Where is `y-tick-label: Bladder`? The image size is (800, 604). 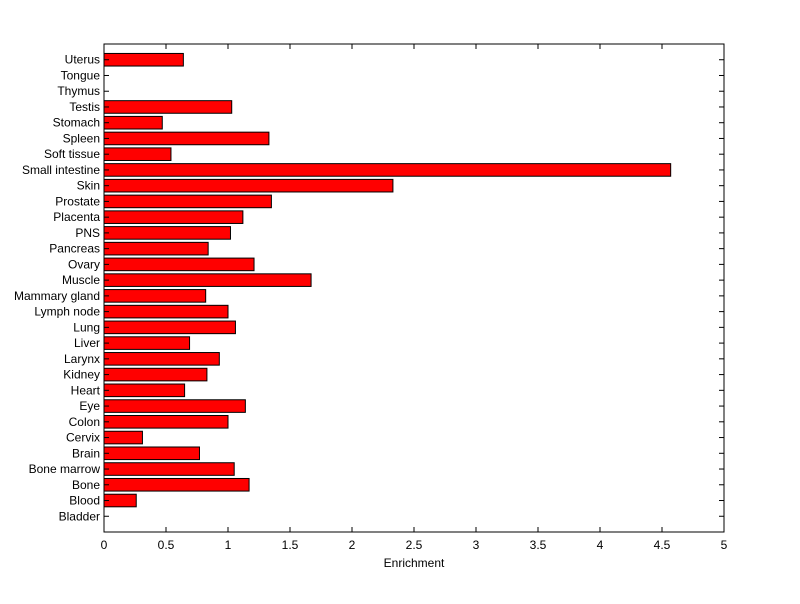 y-tick-label: Bladder is located at coordinates (79, 516).